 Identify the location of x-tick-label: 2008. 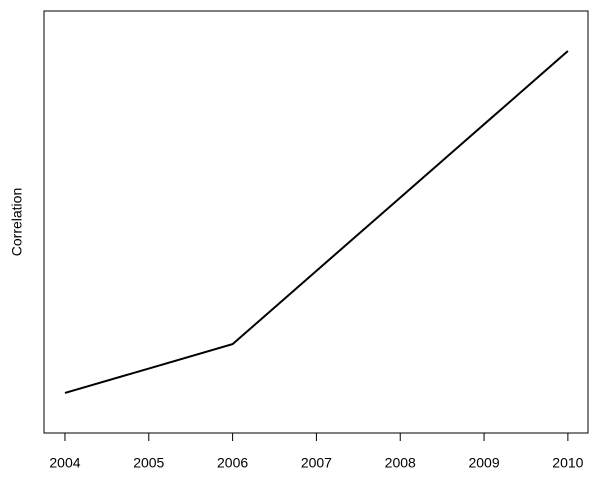
(400, 463).